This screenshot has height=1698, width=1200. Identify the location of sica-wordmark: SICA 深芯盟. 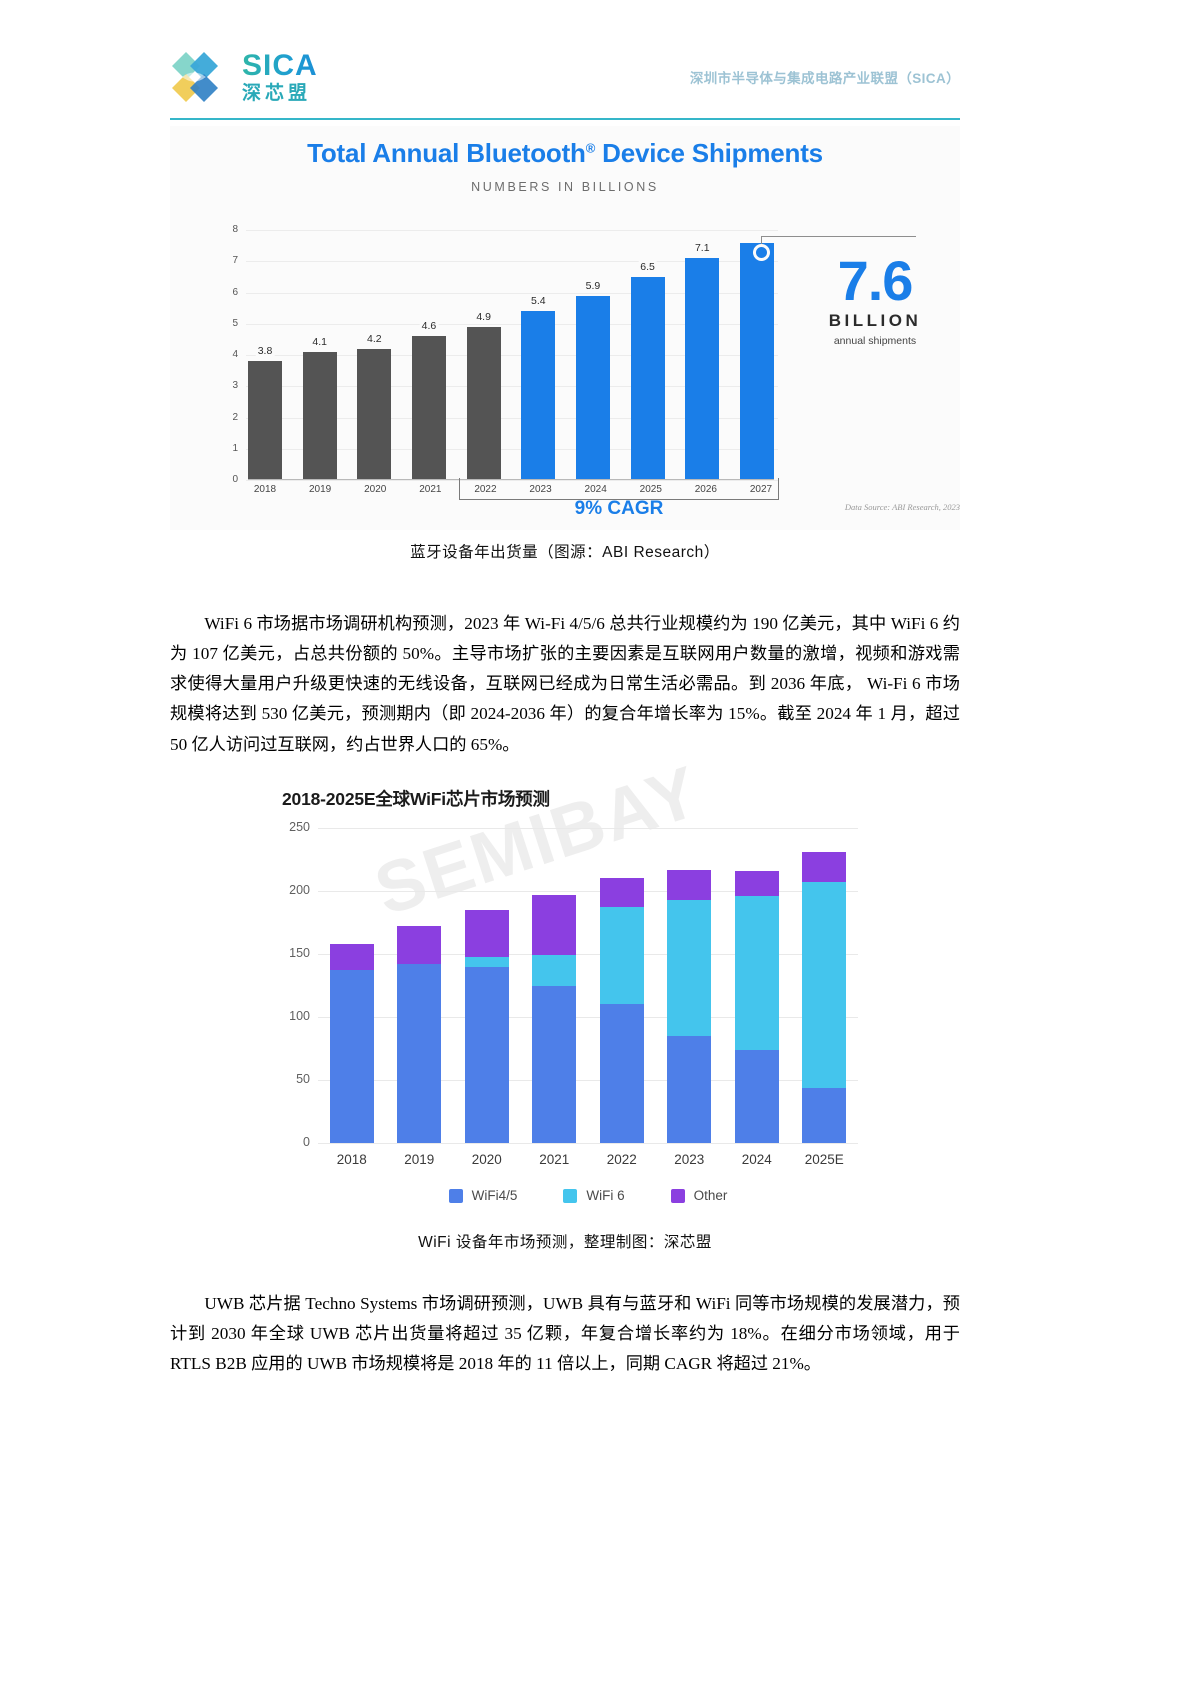
(280, 76).